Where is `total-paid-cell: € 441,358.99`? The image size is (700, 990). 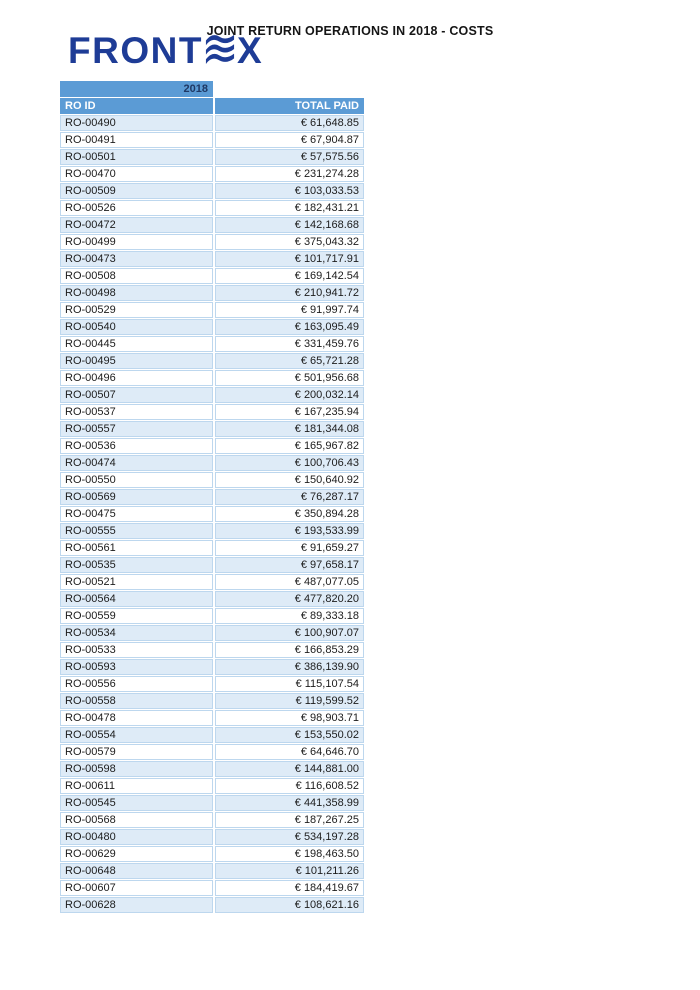 total-paid-cell: € 441,358.99 is located at coordinates (289, 803).